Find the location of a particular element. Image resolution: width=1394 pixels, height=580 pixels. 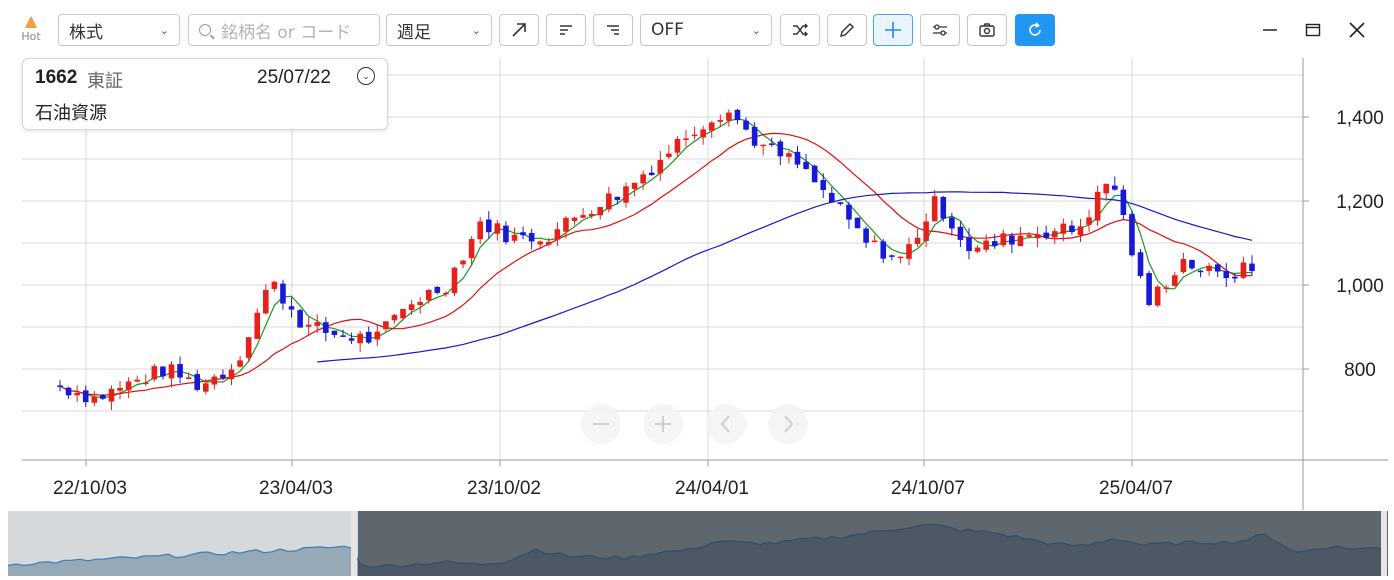

sliders-icon is located at coordinates (940, 30).